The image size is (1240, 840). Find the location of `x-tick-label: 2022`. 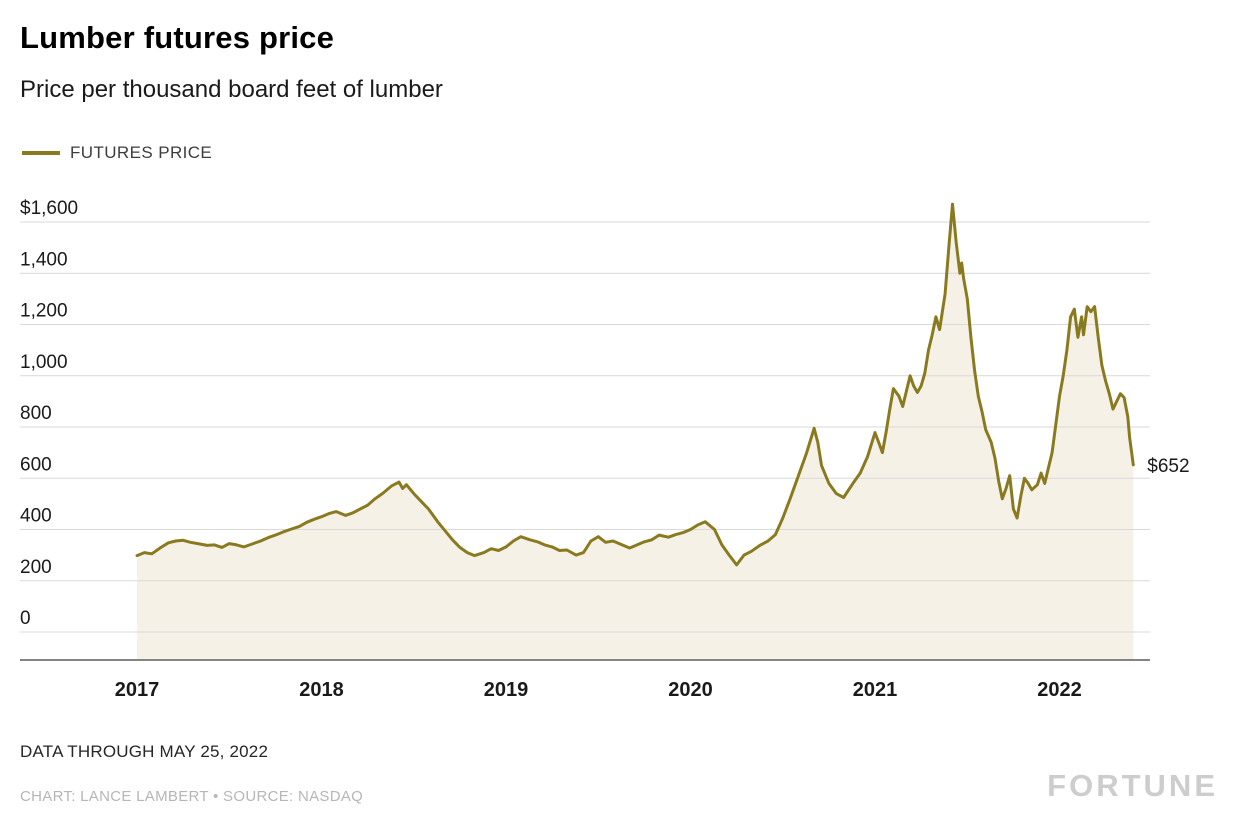

x-tick-label: 2022 is located at coordinates (1059, 690).